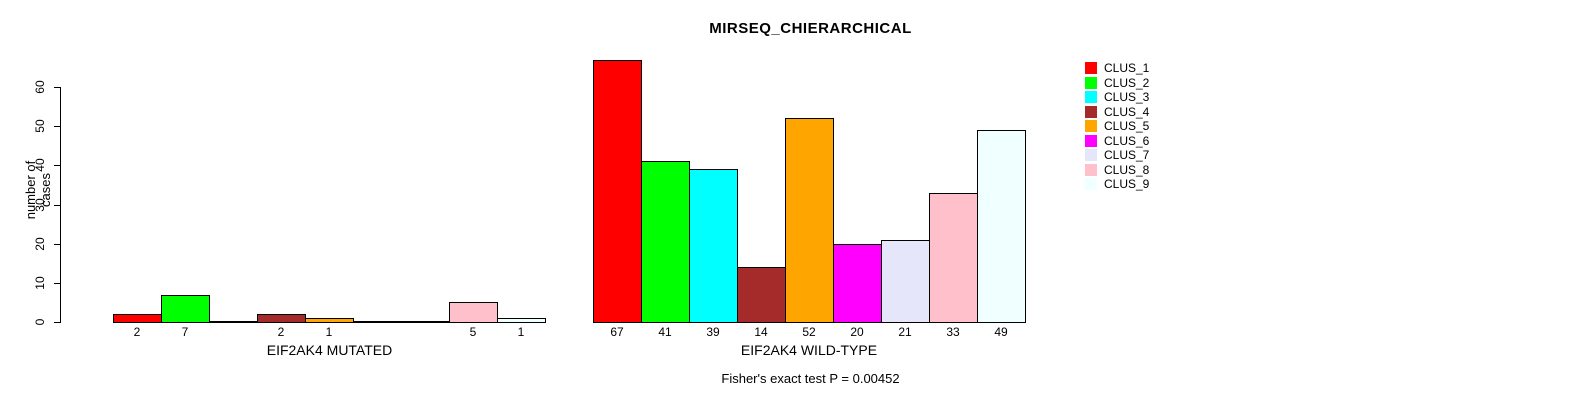  Describe the element at coordinates (809, 350) in the screenshot. I see `x-axis-label-wildtype: EIF2AK4 WILD-TYPE` at that location.